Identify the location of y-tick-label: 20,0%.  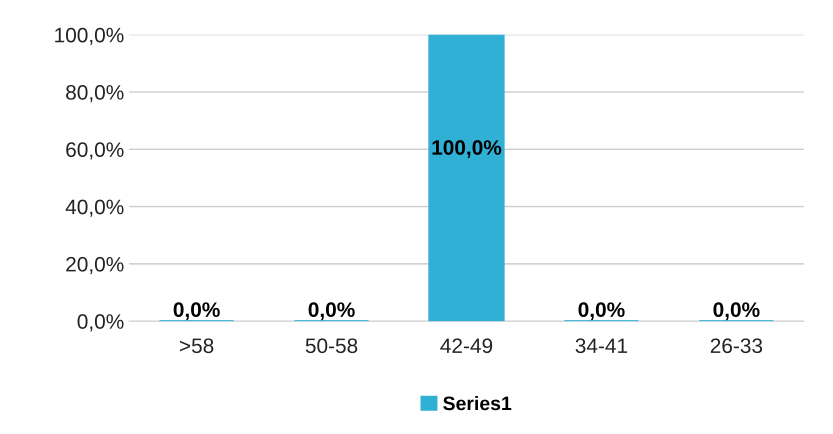
(95, 265).